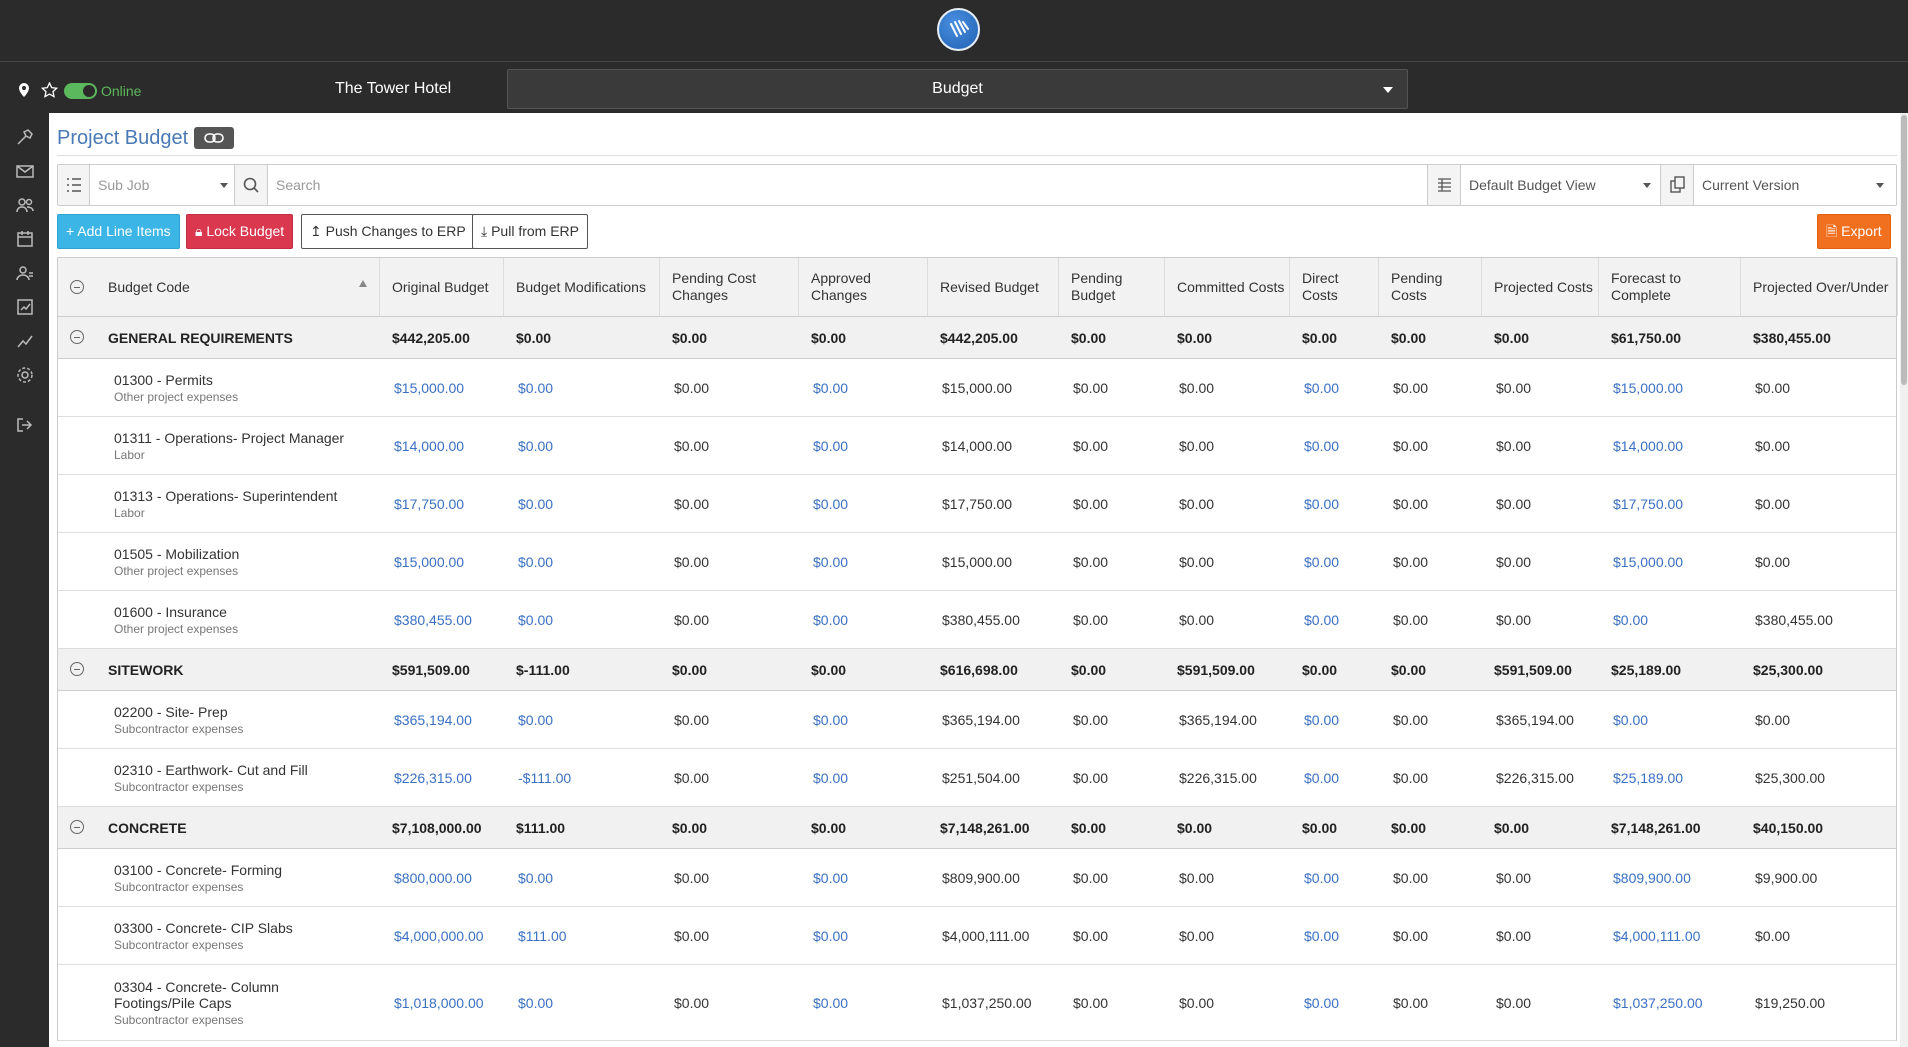 Image resolution: width=1908 pixels, height=1047 pixels. I want to click on column-header: Pending Cost Changes, so click(729, 287).